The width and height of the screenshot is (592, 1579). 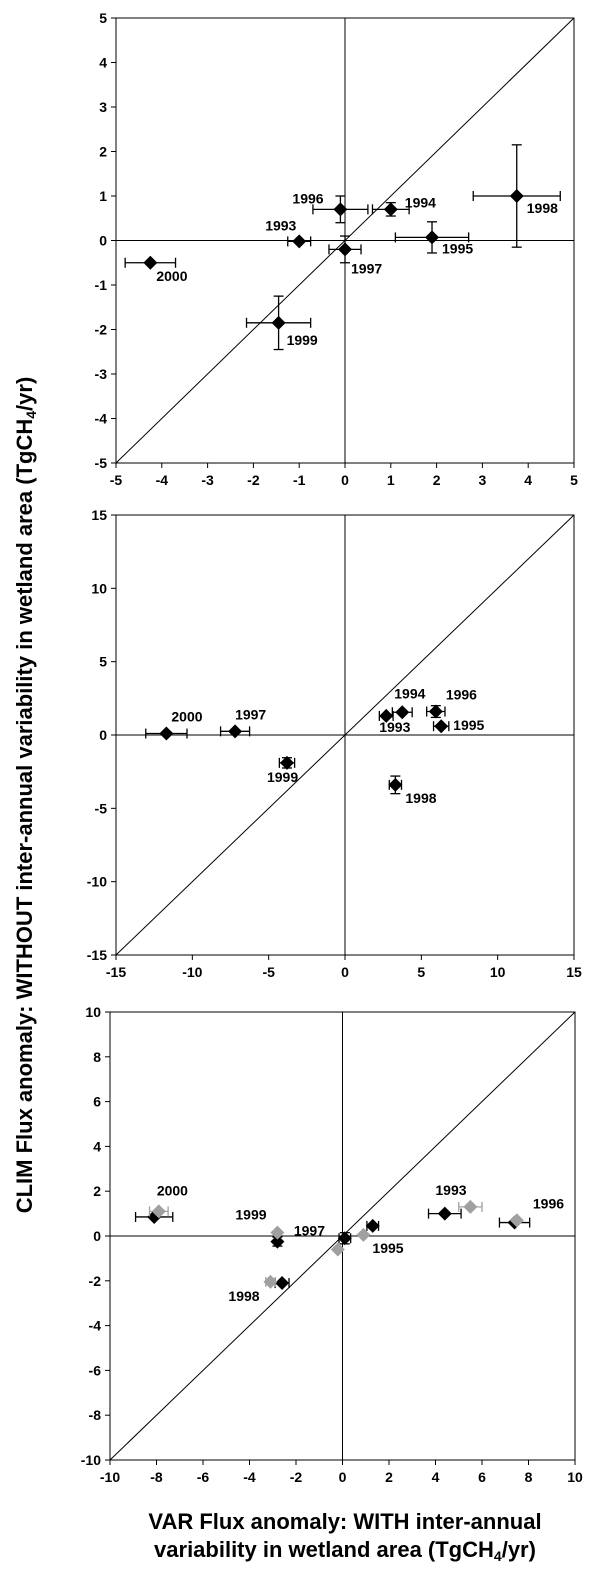 What do you see at coordinates (542, 208) in the screenshot?
I see `point-label-1998: 1998` at bounding box center [542, 208].